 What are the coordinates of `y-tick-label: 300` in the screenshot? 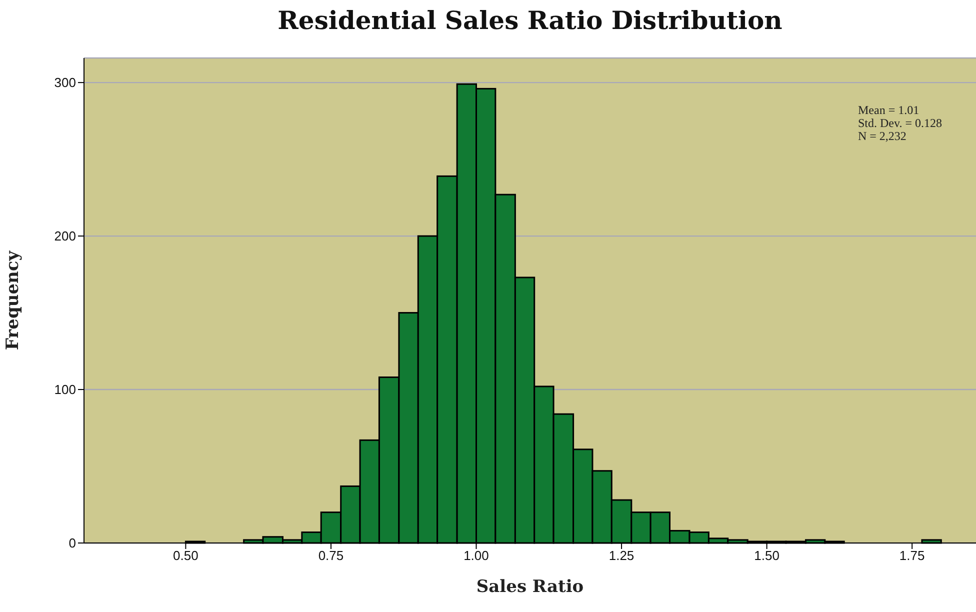 It's located at (65, 82).